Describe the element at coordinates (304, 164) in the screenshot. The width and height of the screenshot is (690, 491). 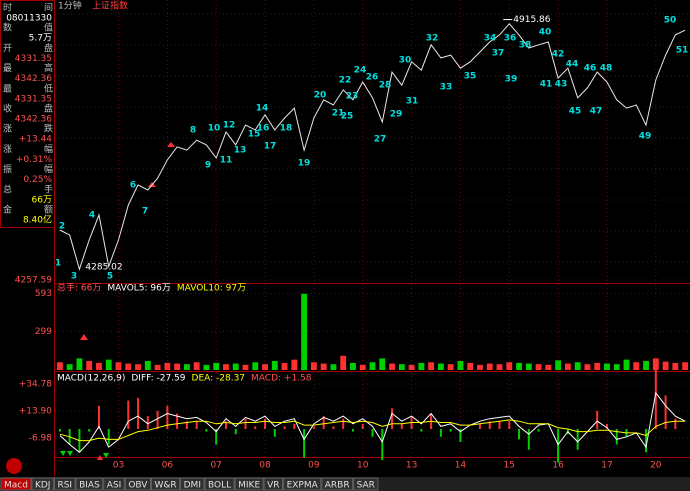
I see `wave-label: 19` at that location.